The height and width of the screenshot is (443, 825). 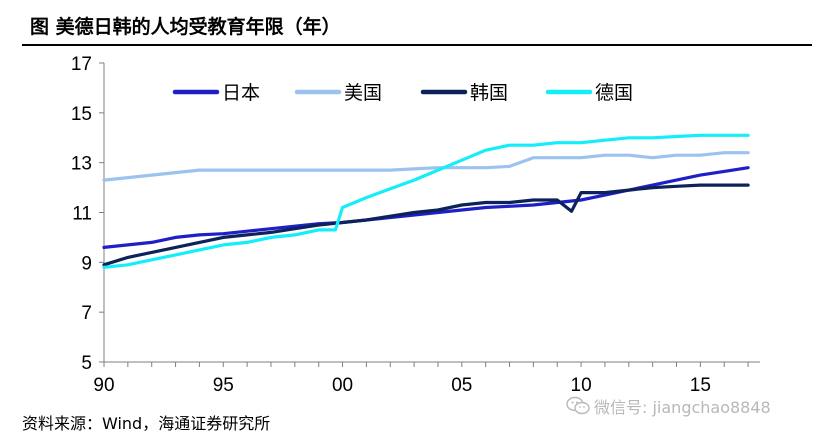 What do you see at coordinates (412, 24) in the screenshot?
I see `chart-header: 图 美德日韩的人均受教育年限（年）` at bounding box center [412, 24].